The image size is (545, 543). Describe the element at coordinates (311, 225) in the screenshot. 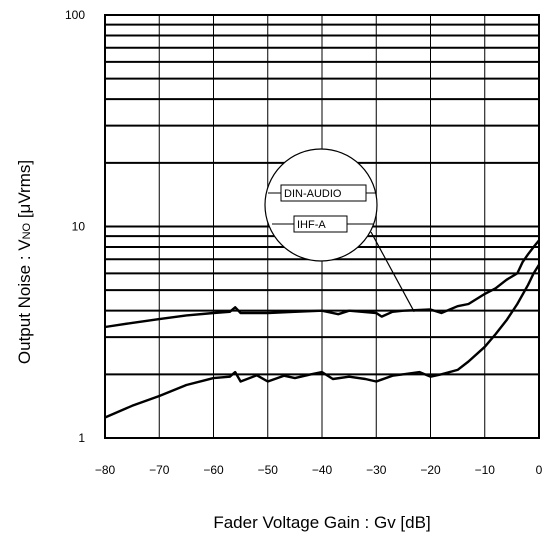

I see `legend-label: IHF-A` at that location.